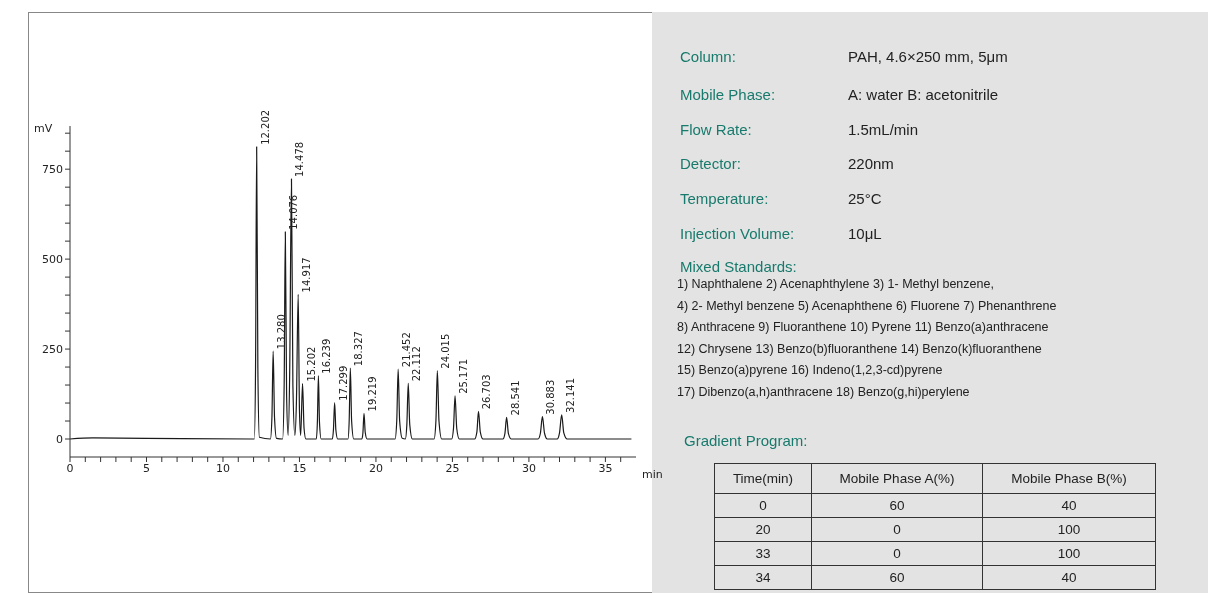 Image resolution: width=1208 pixels, height=593 pixels. Describe the element at coordinates (59, 439) in the screenshot. I see `y-tick-label: 0` at that location.